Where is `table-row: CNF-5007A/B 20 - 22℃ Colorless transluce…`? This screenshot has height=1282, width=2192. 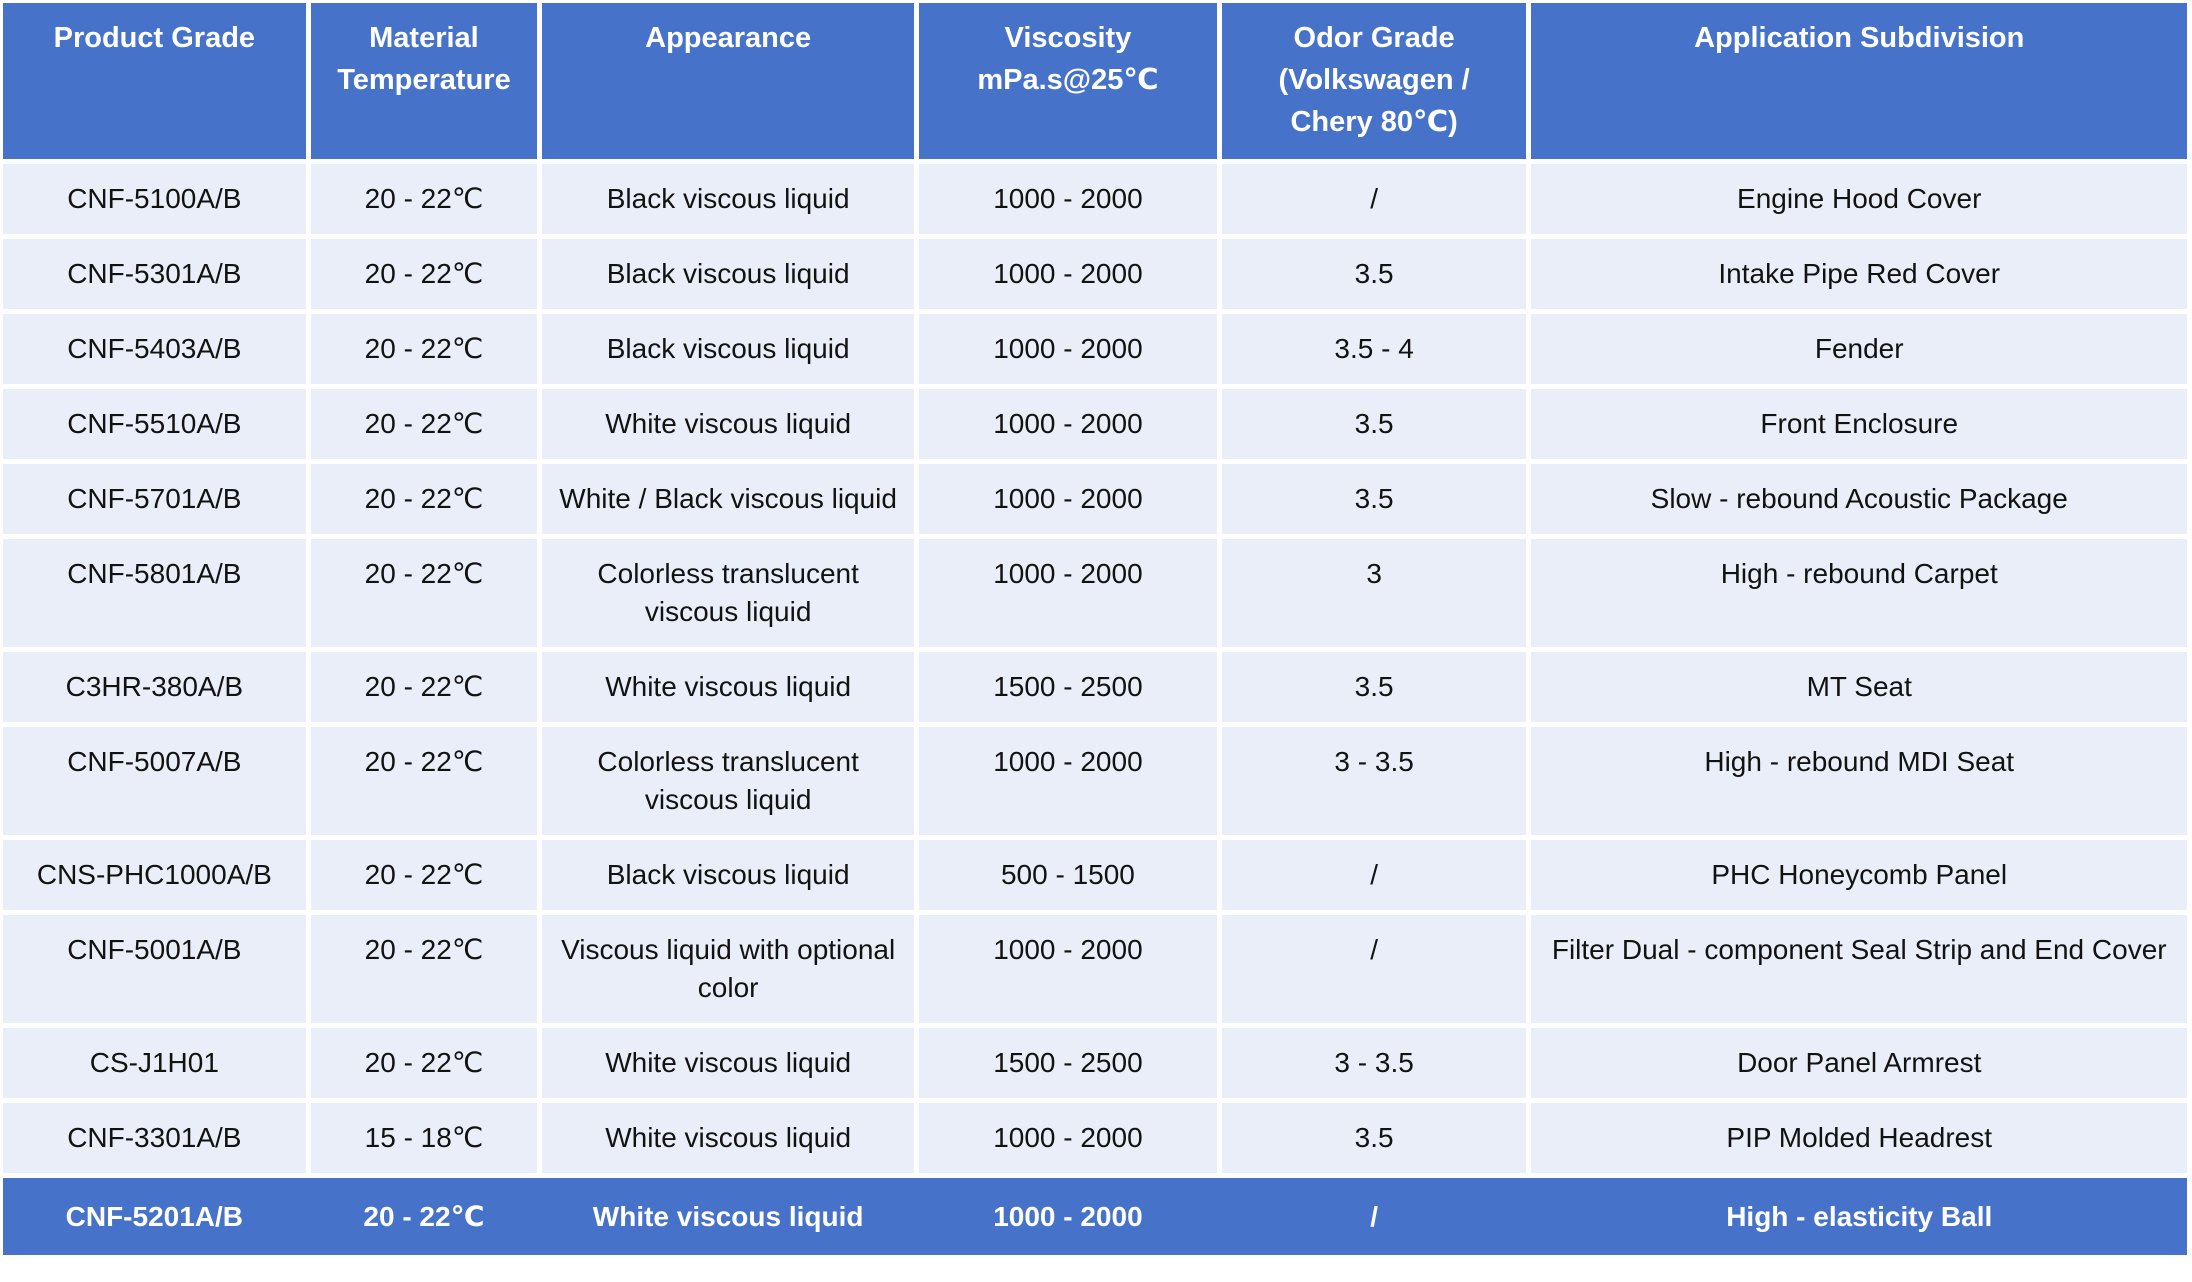
table-row: CNF-5007A/B 20 - 22℃ Colorless transluce… is located at coordinates (1095, 781).